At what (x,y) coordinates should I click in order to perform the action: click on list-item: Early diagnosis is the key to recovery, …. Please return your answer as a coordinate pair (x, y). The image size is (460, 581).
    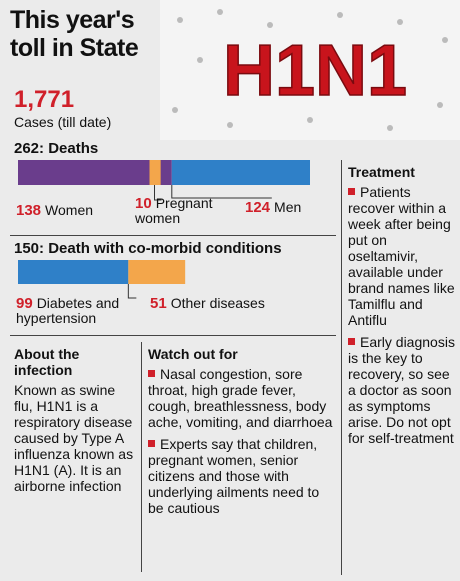
    Looking at the image, I should click on (401, 390).